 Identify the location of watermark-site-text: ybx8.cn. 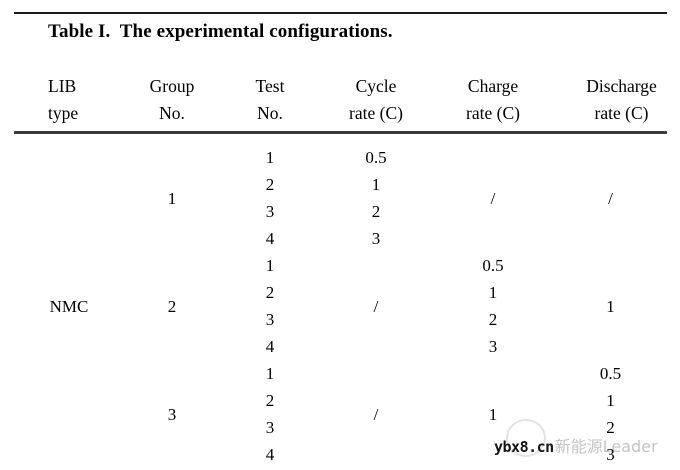
(524, 447).